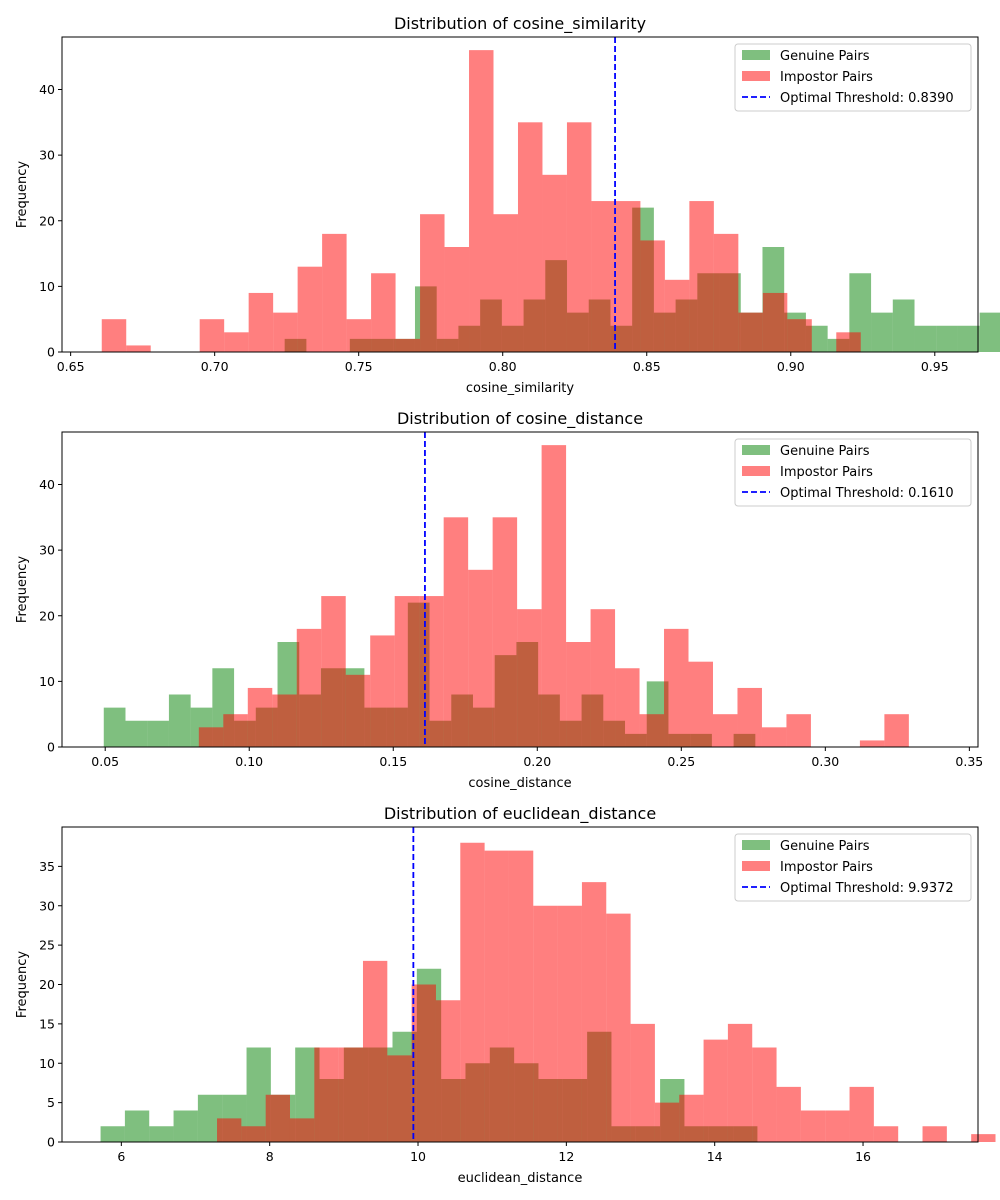 The image size is (1000, 1200). Describe the element at coordinates (756, 866) in the screenshot. I see `legend-swatch-impostor-pairs` at that location.